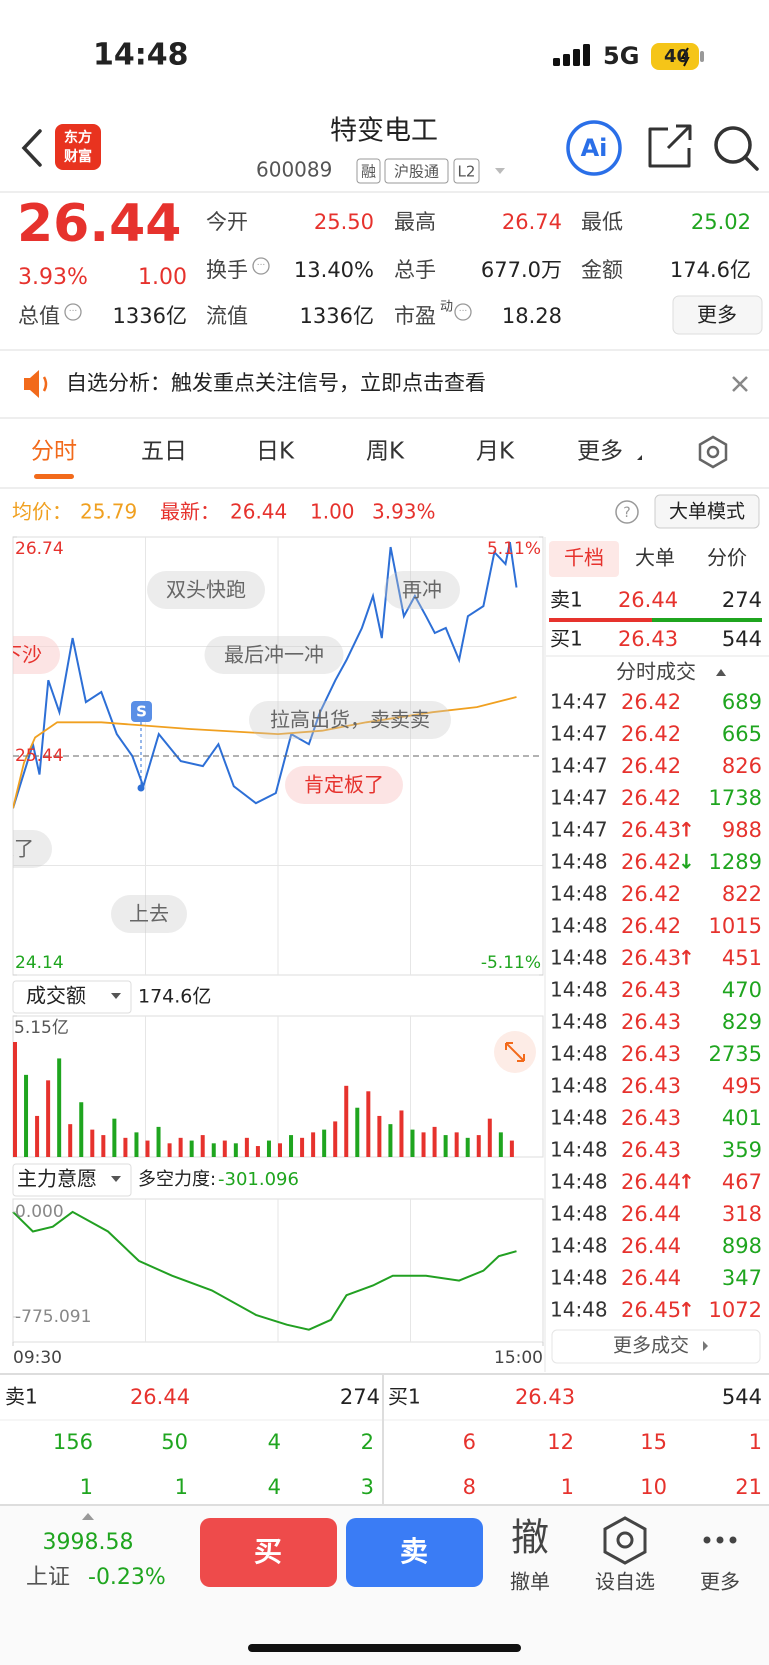 This screenshot has height=1665, width=769. Describe the element at coordinates (276, 383) in the screenshot. I see `notice-text: 自选分析：触发重点关注信号，立即点击查看` at that location.